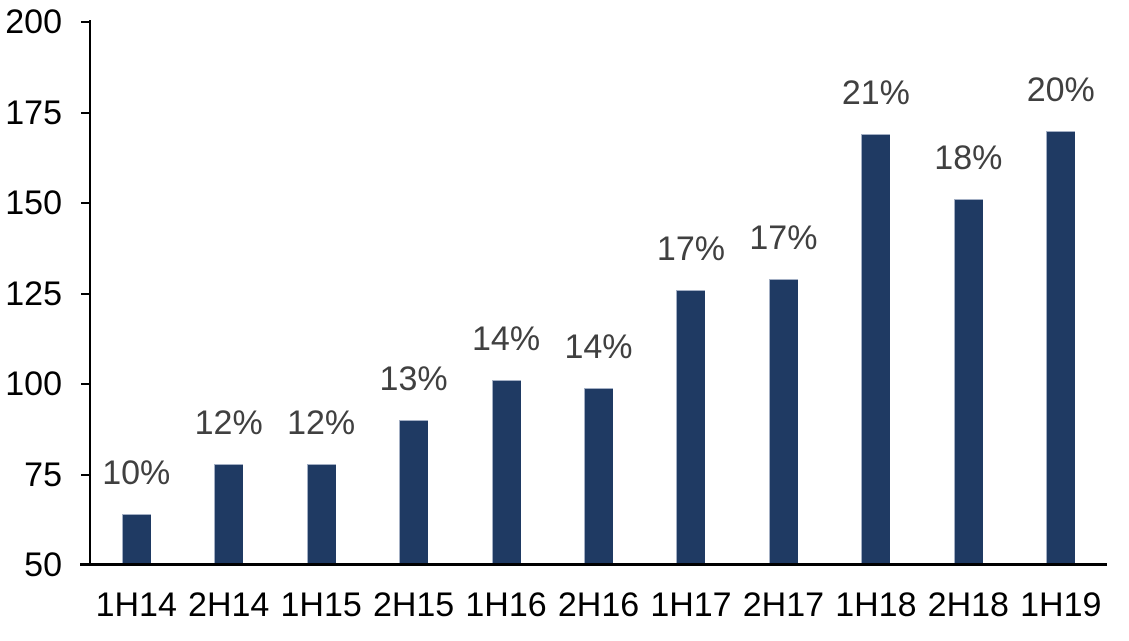 The image size is (1129, 641). Describe the element at coordinates (783, 238) in the screenshot. I see `bar-value-label-2h17: 17%` at that location.